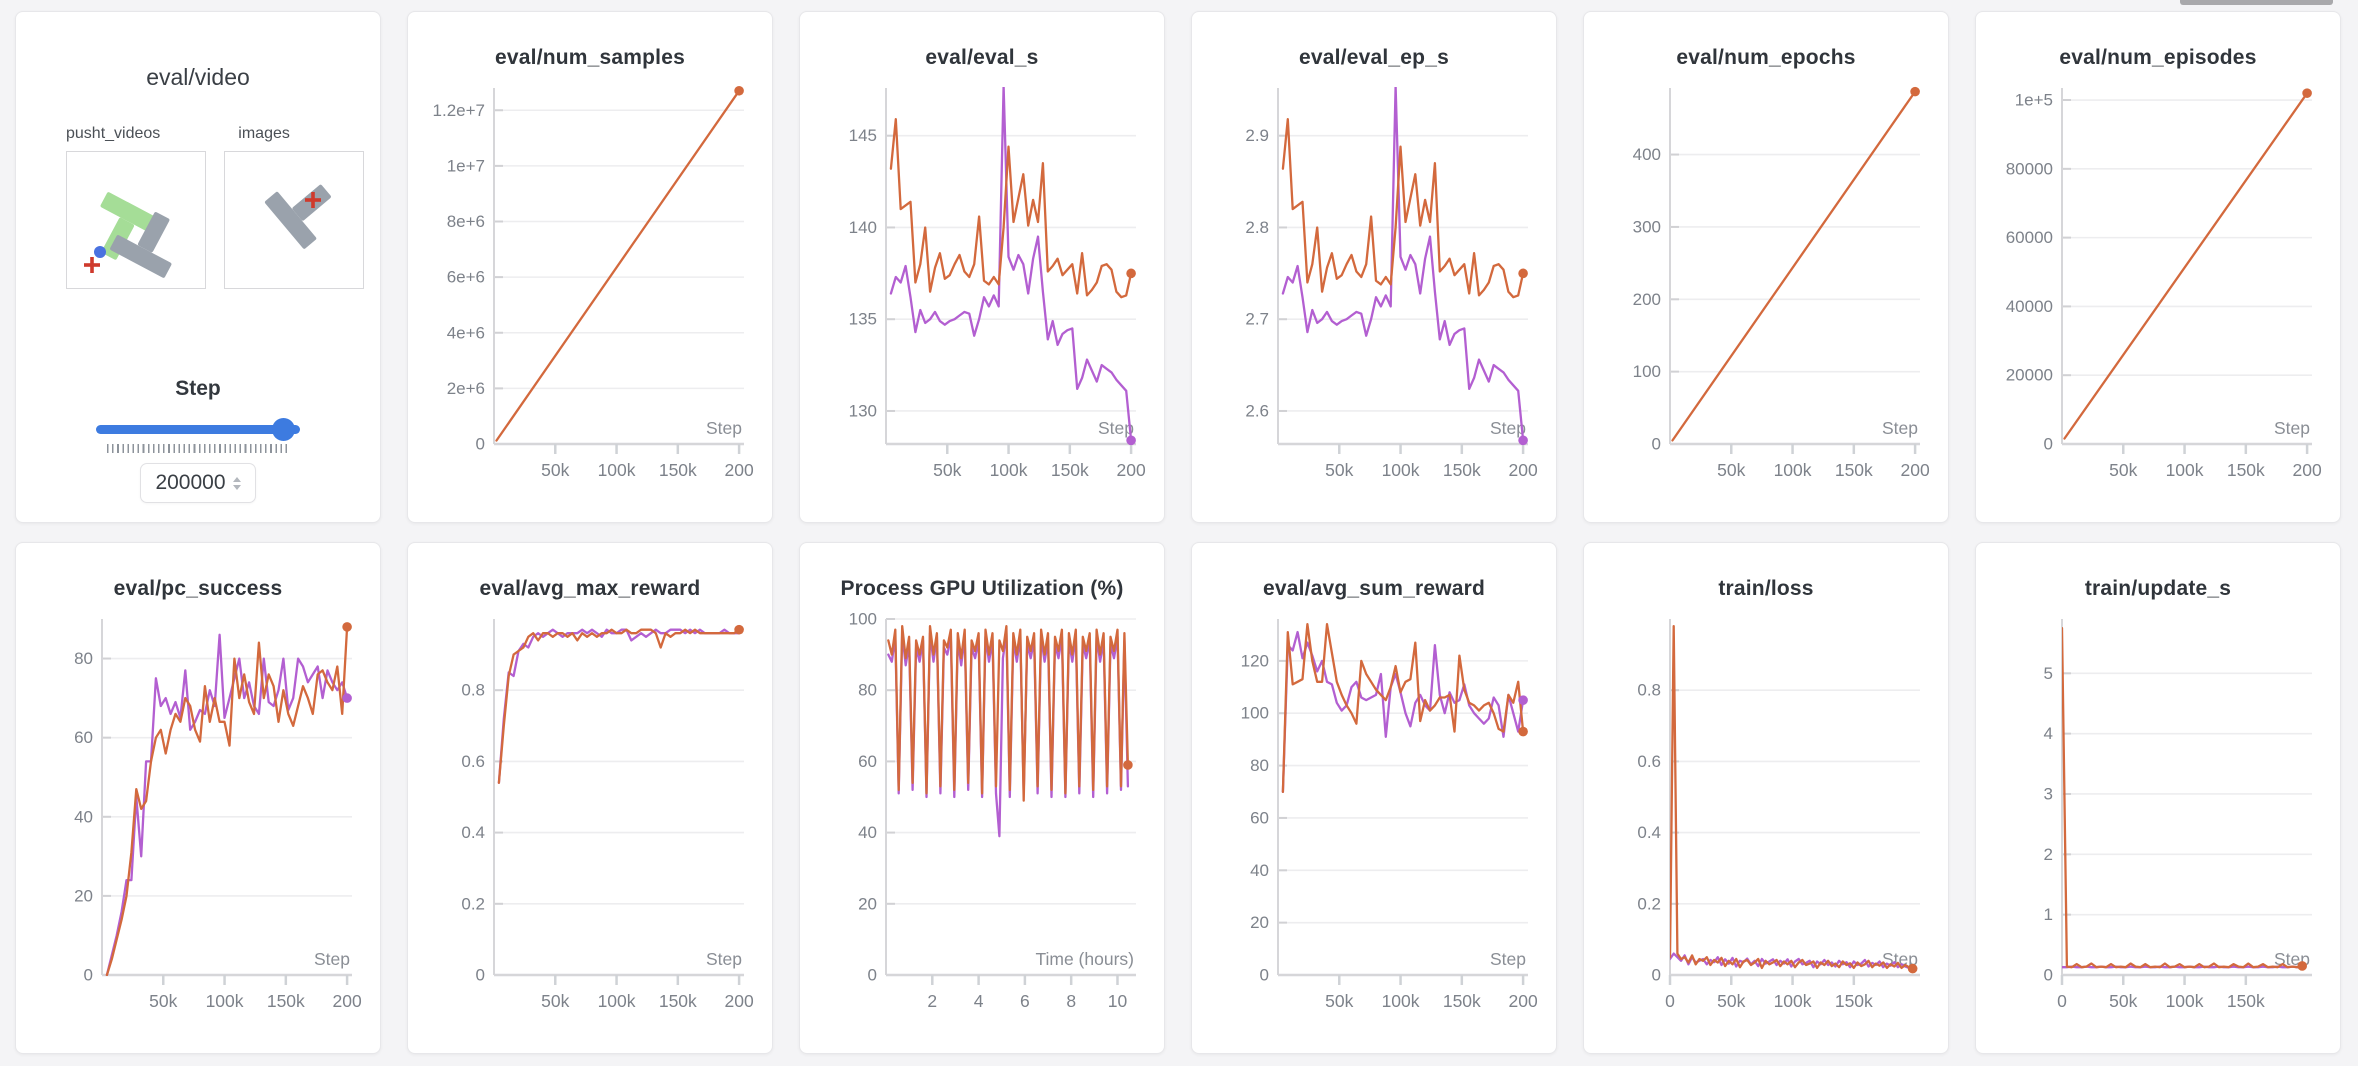 This screenshot has width=2358, height=1066. I want to click on media-panel-eval-video: eval/video pusht_videos images, so click(198, 267).